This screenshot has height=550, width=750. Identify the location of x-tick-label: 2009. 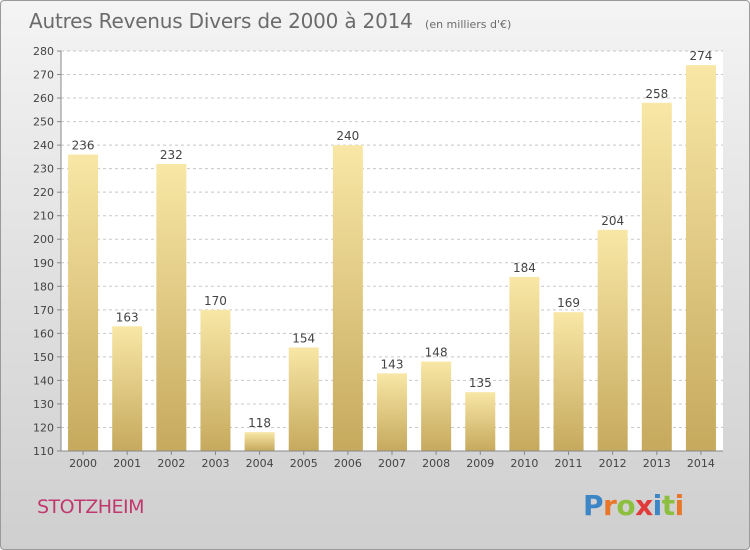
(480, 463).